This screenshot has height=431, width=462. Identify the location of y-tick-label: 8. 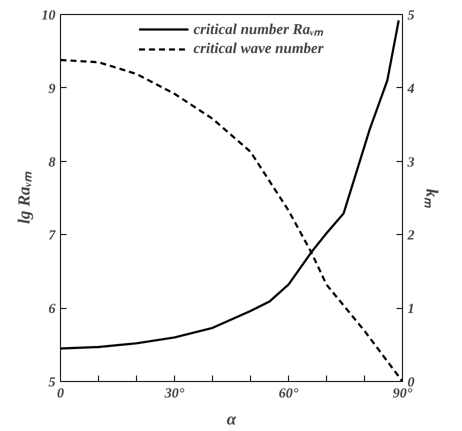
(52, 162).